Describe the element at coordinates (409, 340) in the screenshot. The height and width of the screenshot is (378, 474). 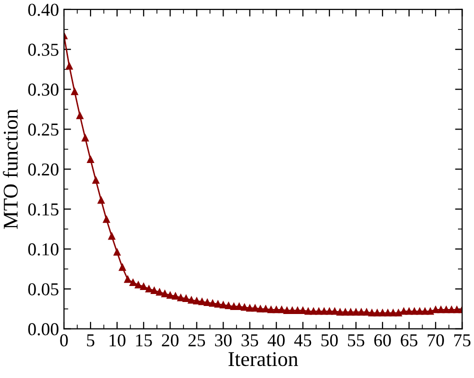
I see `x-tick-label: 65` at that location.